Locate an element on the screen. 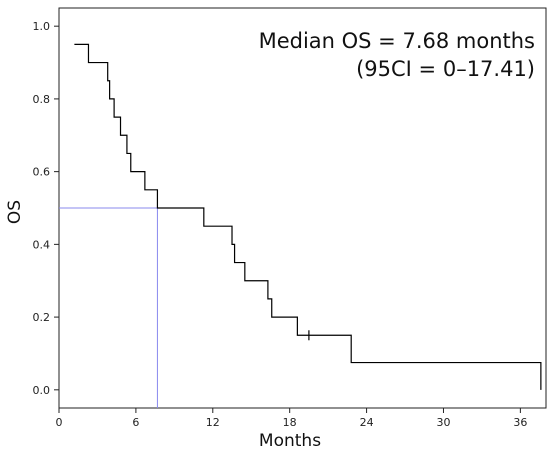 The image size is (550, 454). x-tick-label: 18 is located at coordinates (290, 422).